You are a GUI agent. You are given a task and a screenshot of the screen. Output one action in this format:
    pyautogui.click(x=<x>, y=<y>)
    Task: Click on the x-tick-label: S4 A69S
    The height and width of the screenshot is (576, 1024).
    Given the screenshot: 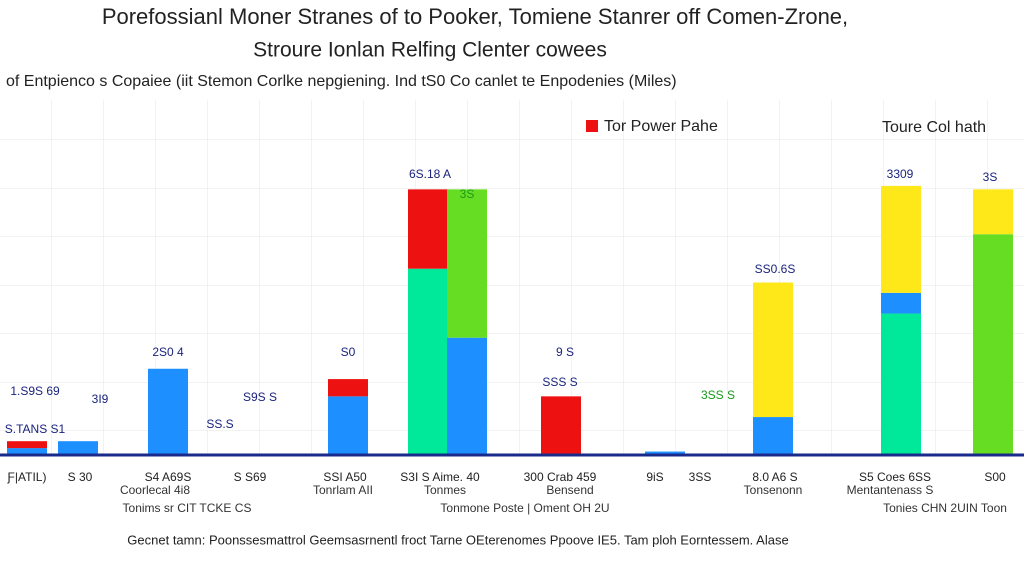 What is the action you would take?
    pyautogui.click(x=168, y=477)
    